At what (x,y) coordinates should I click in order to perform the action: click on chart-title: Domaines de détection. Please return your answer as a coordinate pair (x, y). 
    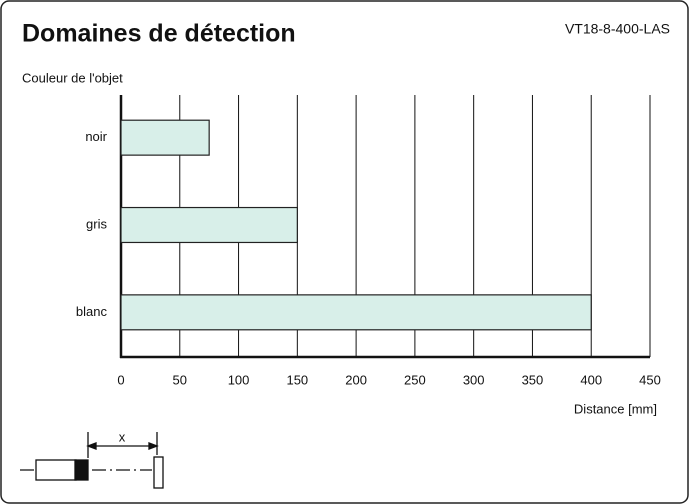
    Looking at the image, I should click on (159, 34).